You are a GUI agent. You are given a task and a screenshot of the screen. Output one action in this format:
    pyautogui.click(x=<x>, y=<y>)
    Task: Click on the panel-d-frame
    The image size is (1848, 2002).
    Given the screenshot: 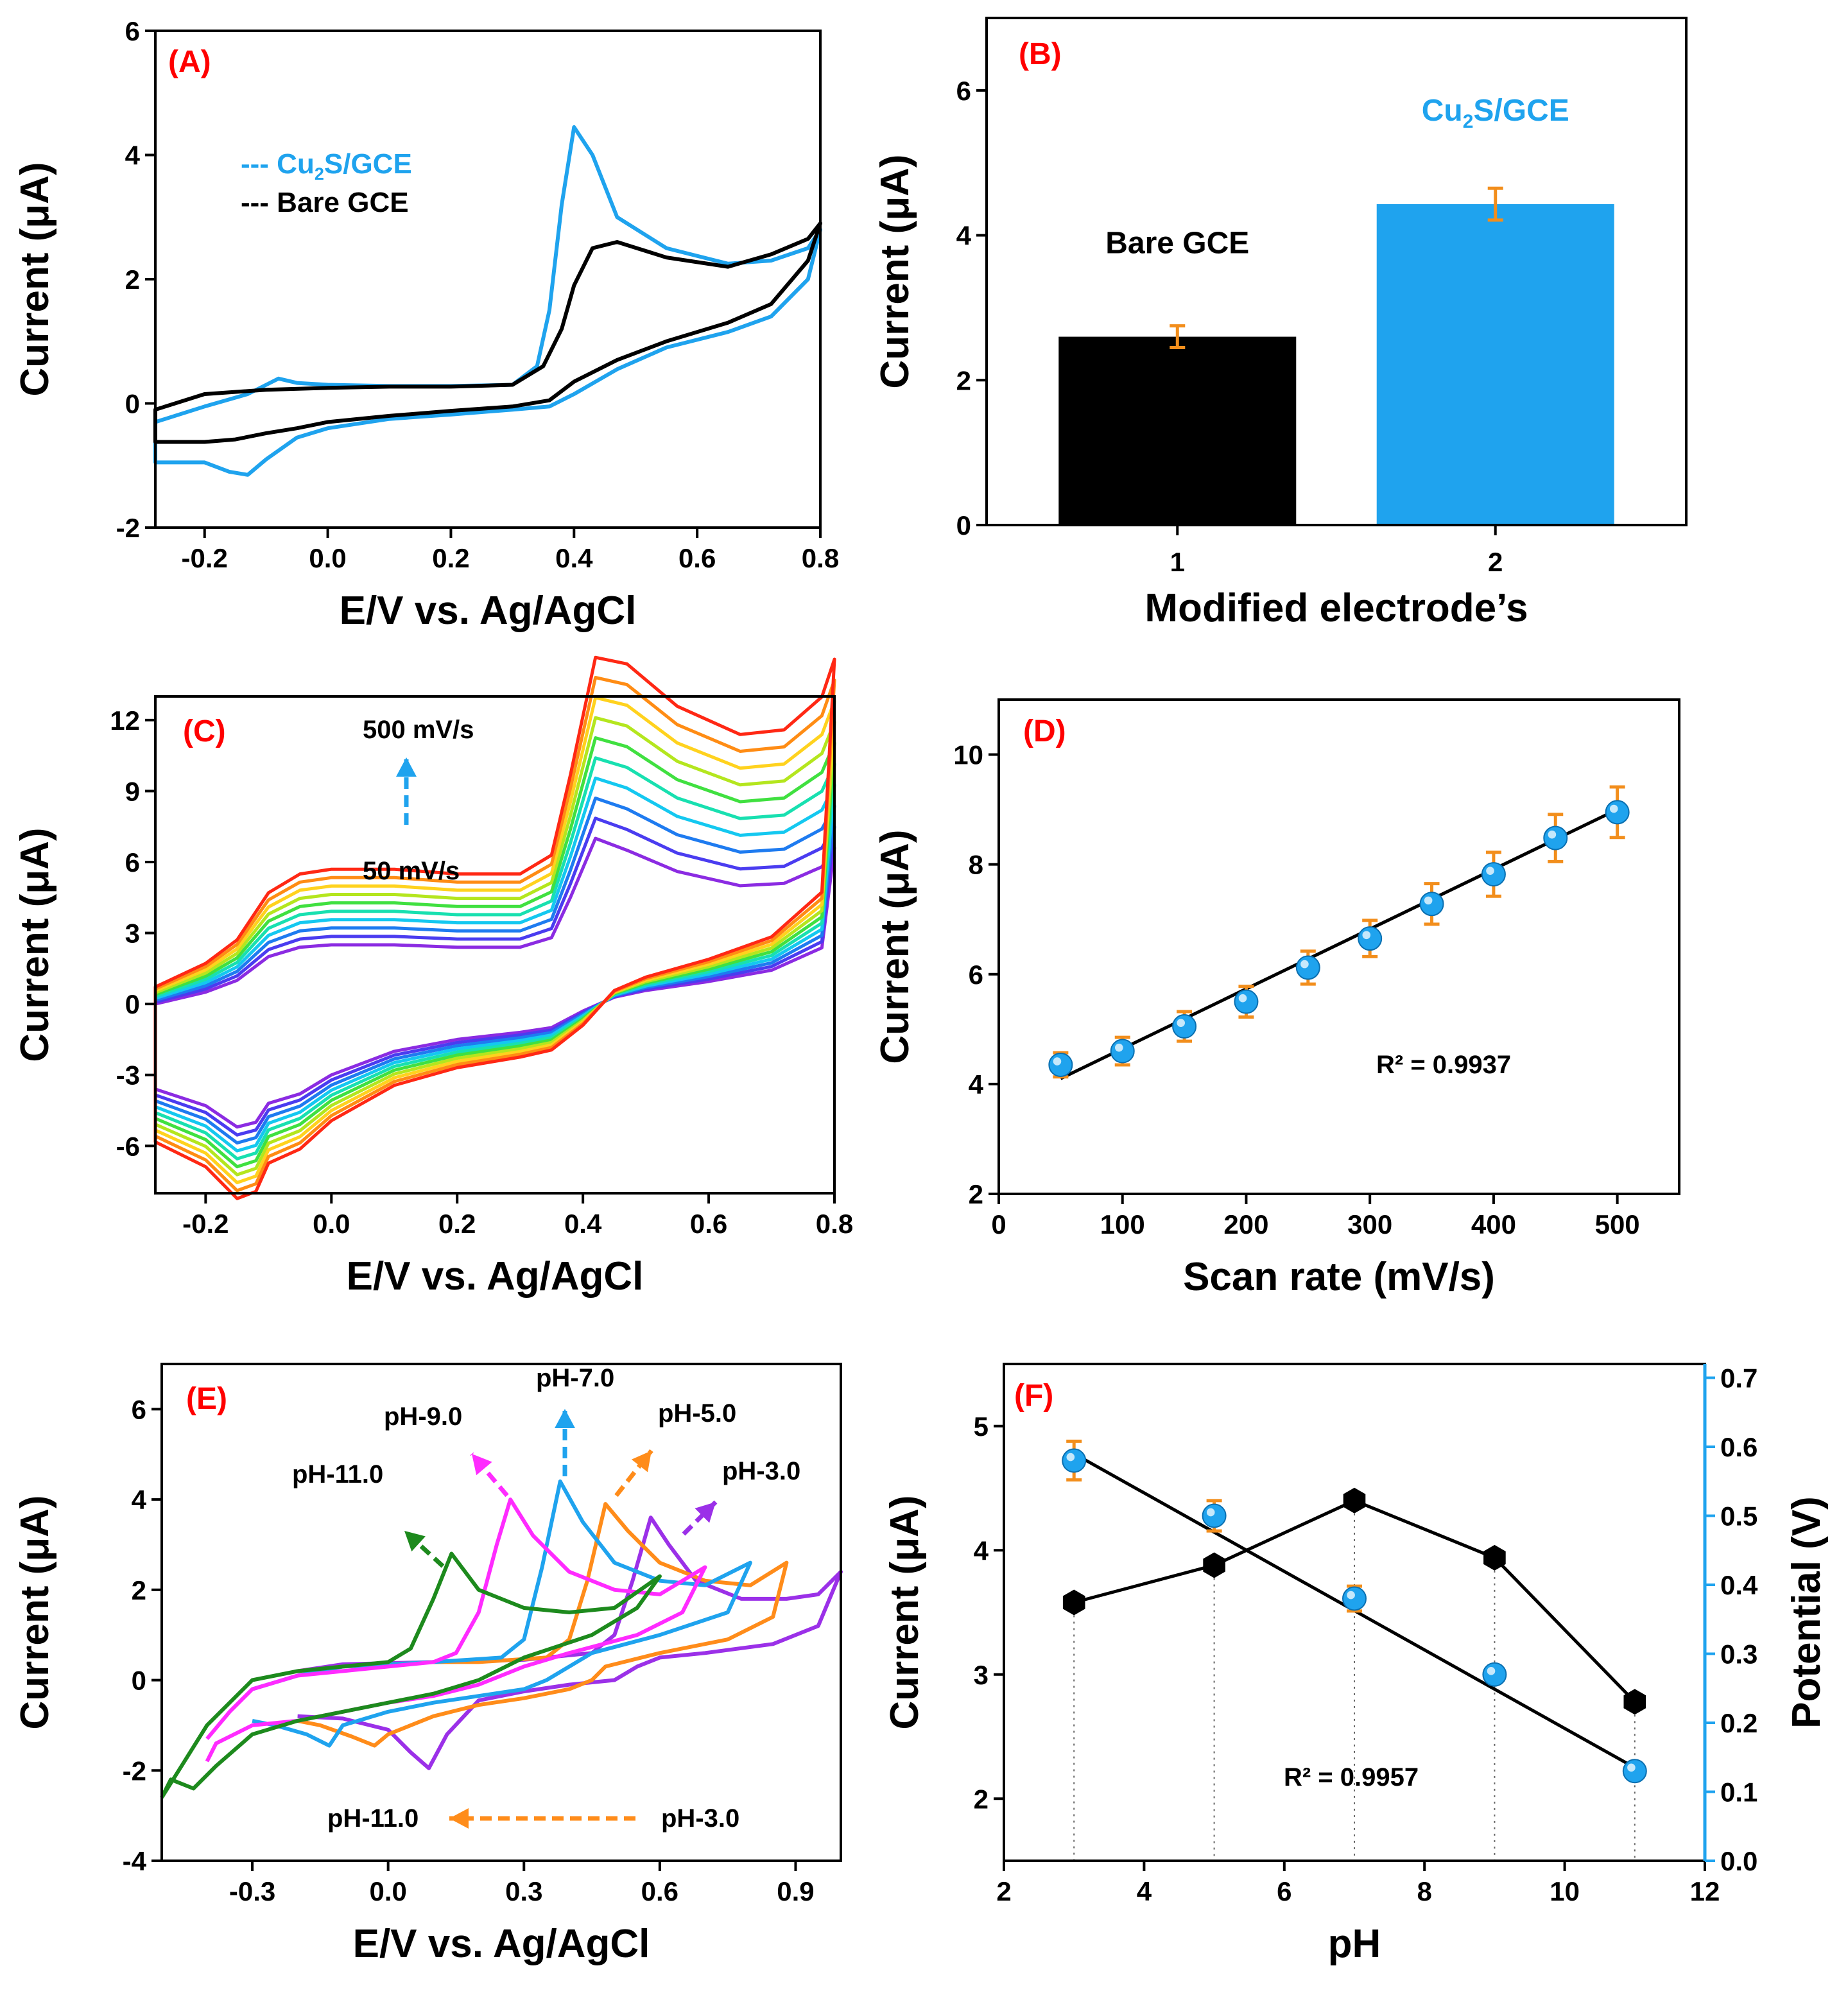 What is the action you would take?
    pyautogui.click(x=1338, y=946)
    